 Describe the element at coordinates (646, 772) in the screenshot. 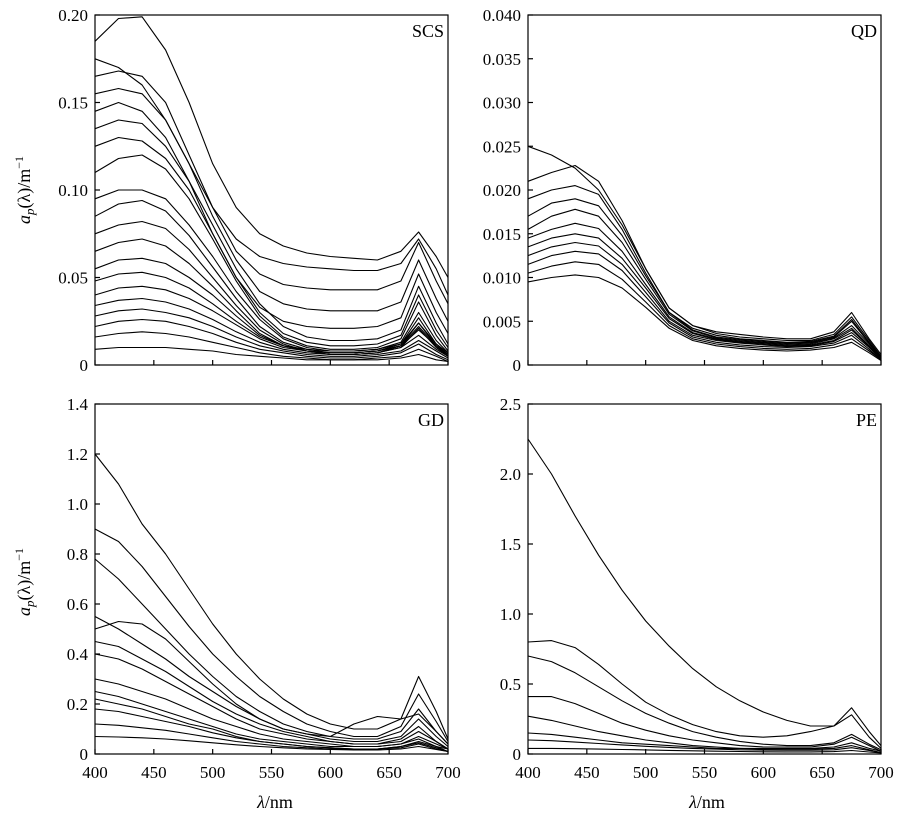

I see `pe-x-tick-label: 500` at that location.